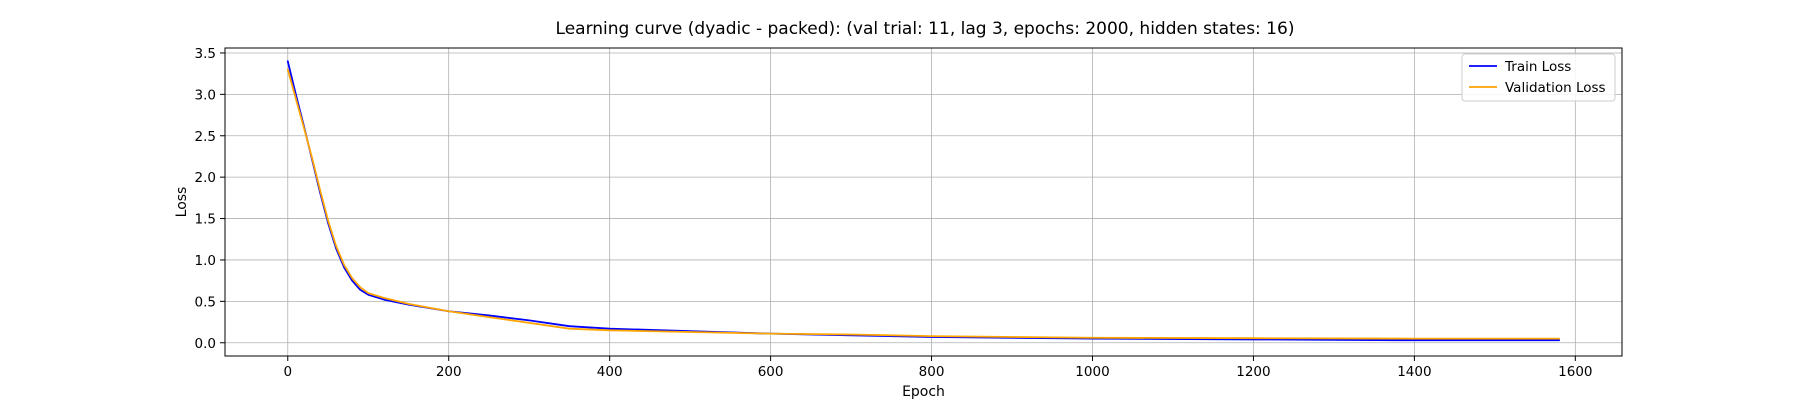 The width and height of the screenshot is (1800, 400). What do you see at coordinates (1575, 372) in the screenshot?
I see `x-tick-label: 1600` at bounding box center [1575, 372].